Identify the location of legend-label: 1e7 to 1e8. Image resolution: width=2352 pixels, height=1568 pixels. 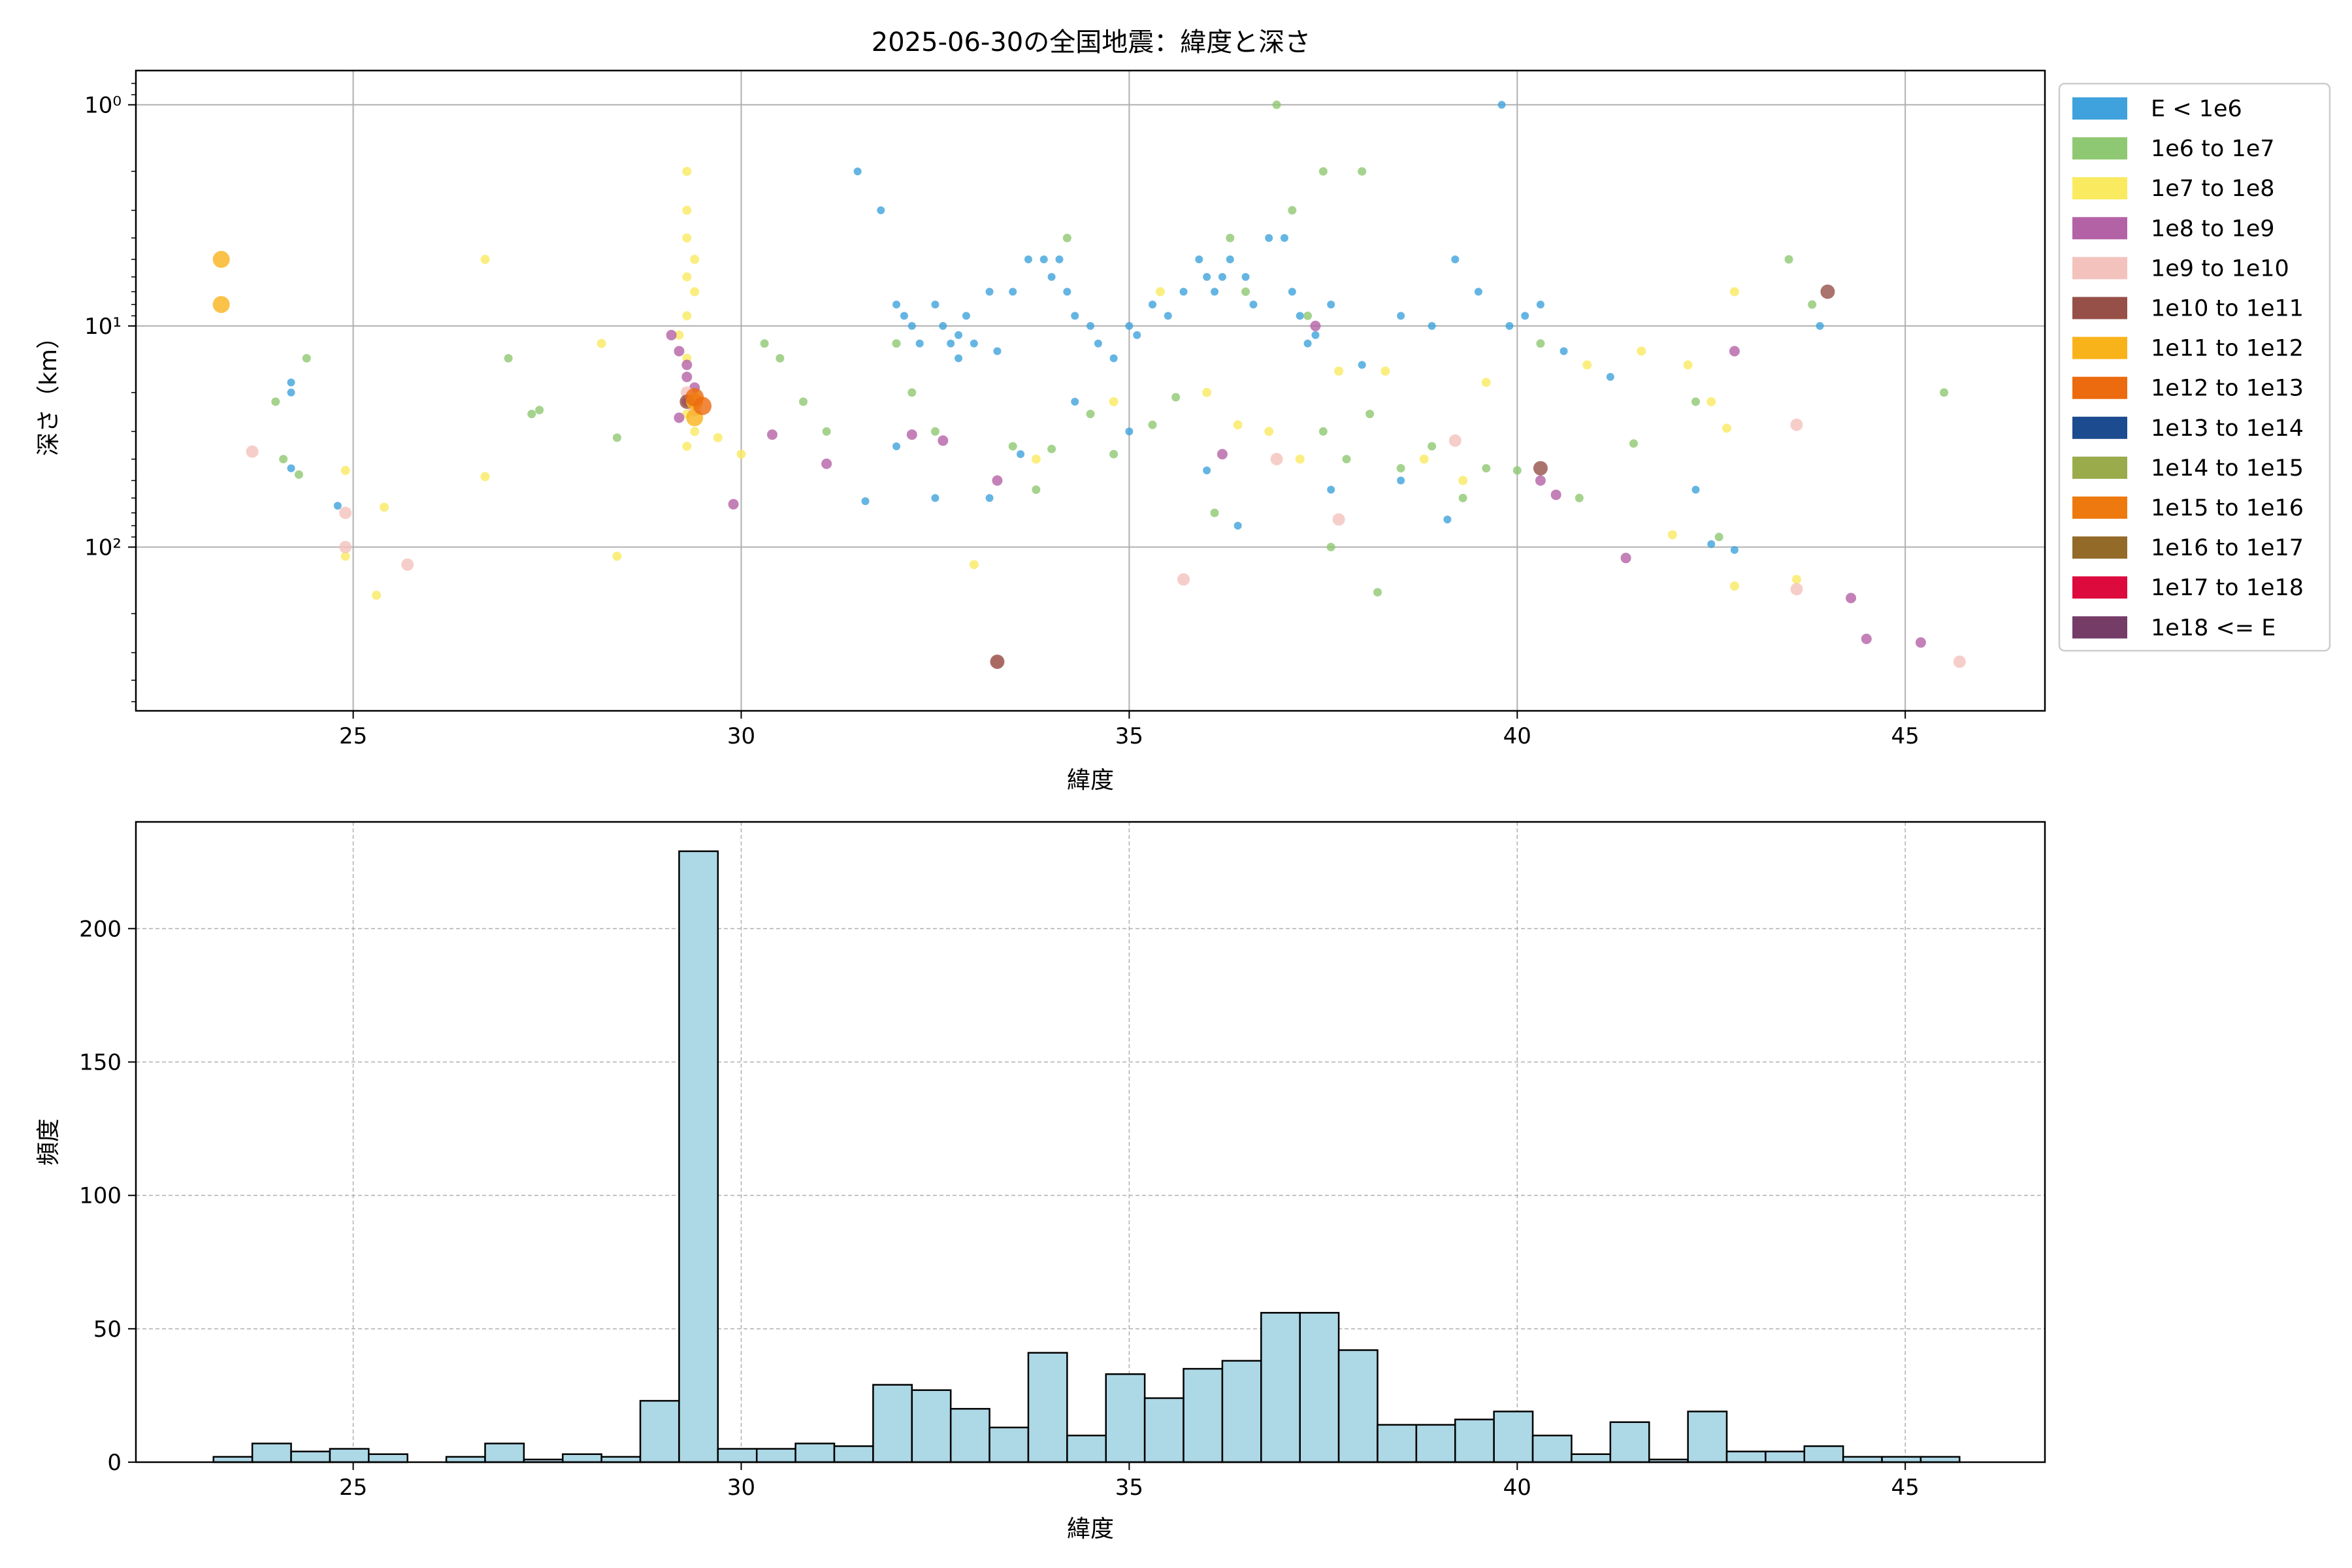
(2213, 189).